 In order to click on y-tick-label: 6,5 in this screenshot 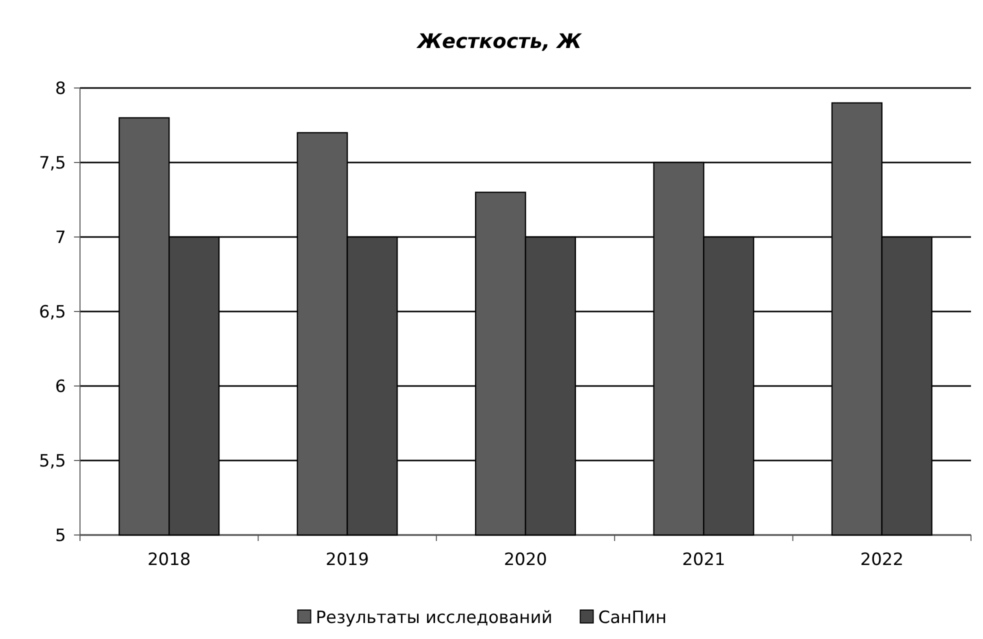, I will do `click(52, 312)`.